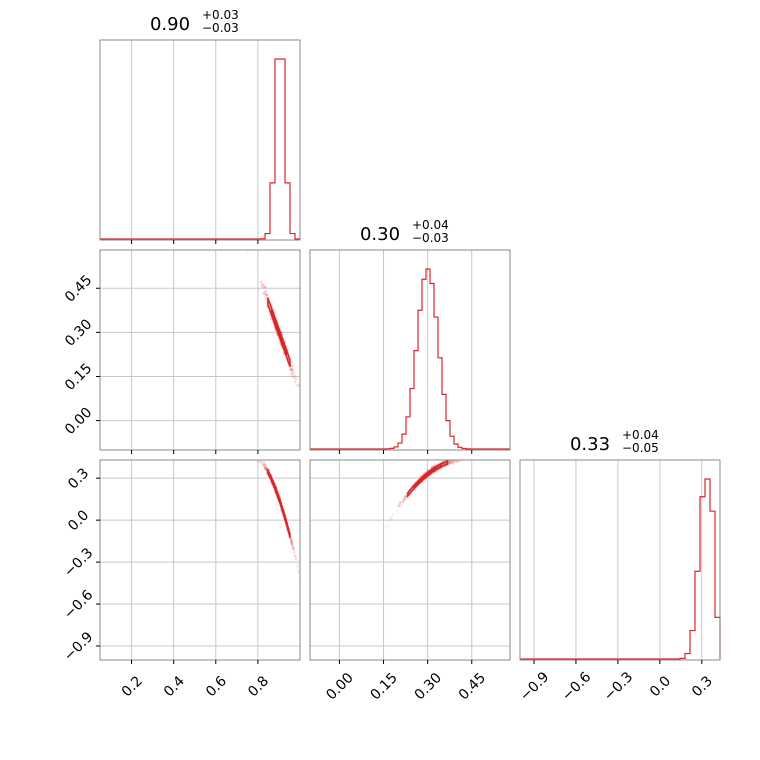 The image size is (760, 760). Describe the element at coordinates (620, 560) in the screenshot. I see `panel-2-2-background` at that location.